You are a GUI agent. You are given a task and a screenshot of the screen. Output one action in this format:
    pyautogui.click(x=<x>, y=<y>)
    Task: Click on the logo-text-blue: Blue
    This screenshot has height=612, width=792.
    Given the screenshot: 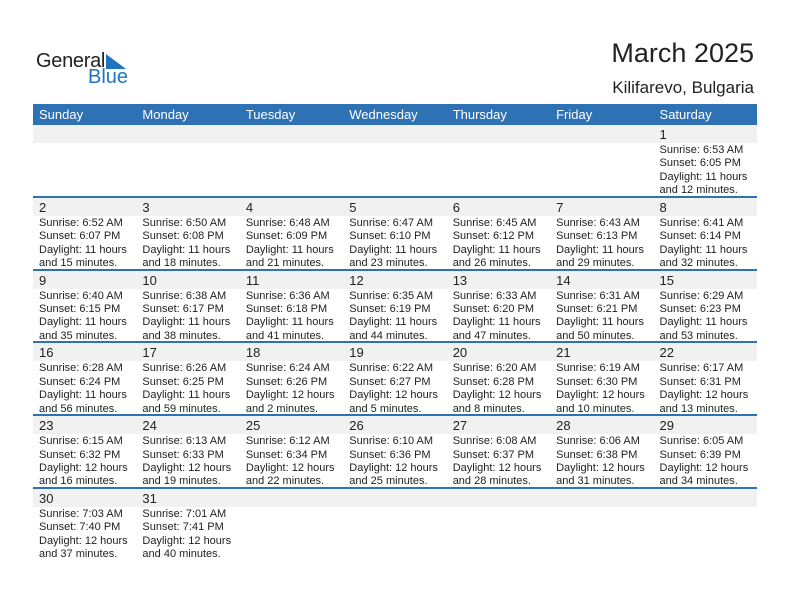 What is the action you would take?
    pyautogui.click(x=108, y=77)
    